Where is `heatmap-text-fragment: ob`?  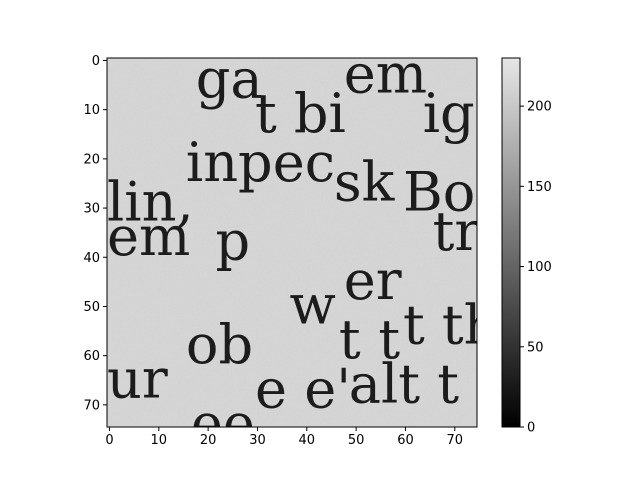 heatmap-text-fragment: ob is located at coordinates (219, 344).